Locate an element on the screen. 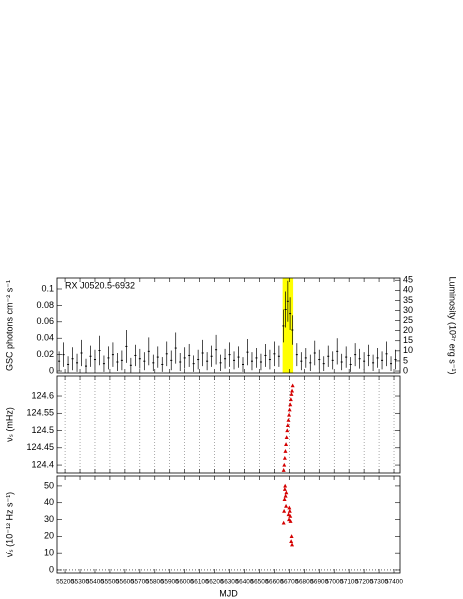  y2-tick-label: 25 is located at coordinates (408, 320).